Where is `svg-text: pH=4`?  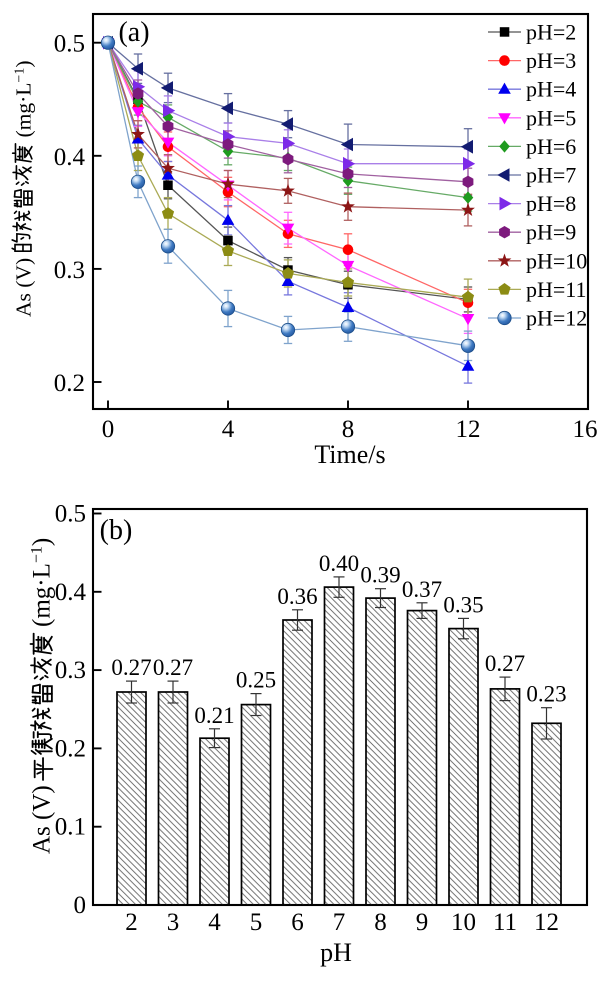
svg-text: pH=4 is located at coordinates (551, 89).